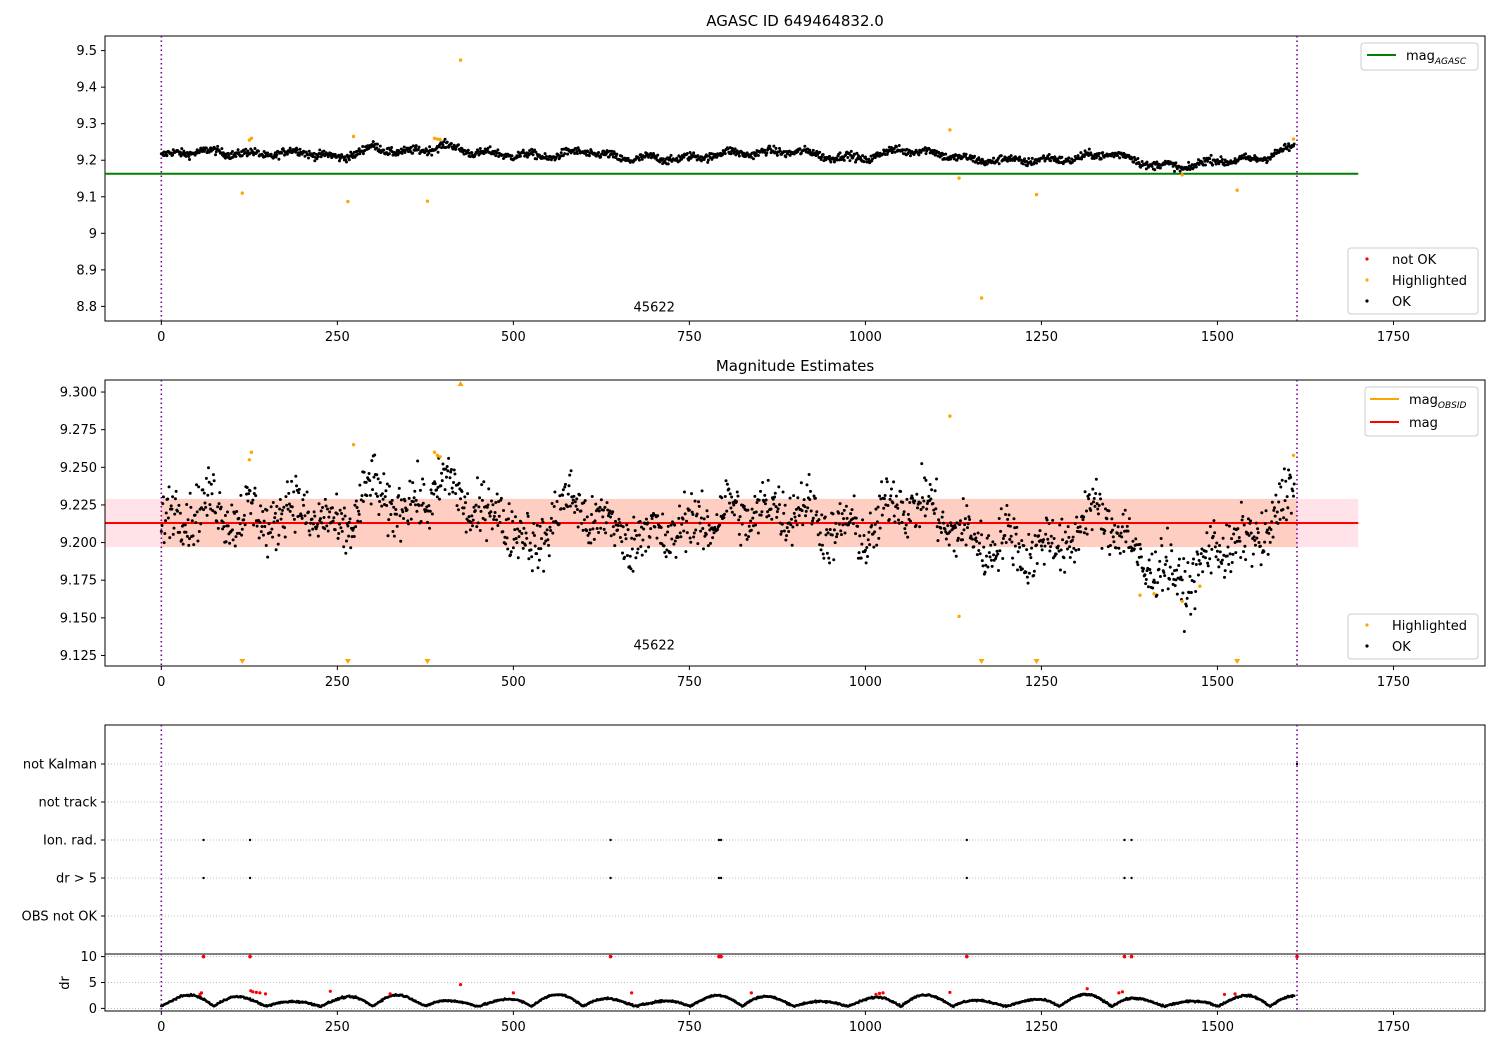  What do you see at coordinates (86, 161) in the screenshot?
I see `agasc-y-tick-label: 9.2` at bounding box center [86, 161].